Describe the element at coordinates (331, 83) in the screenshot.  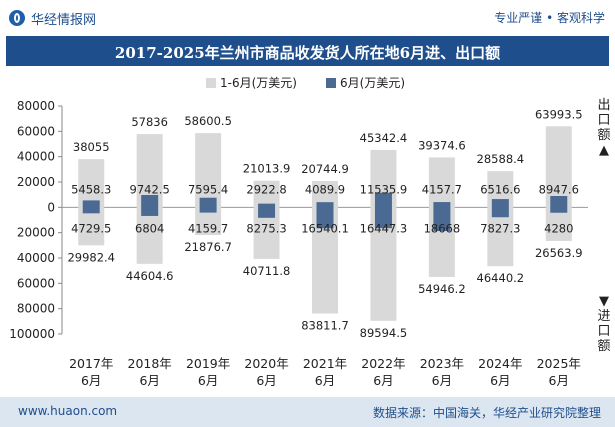
I see `legend-swatch-june` at that location.